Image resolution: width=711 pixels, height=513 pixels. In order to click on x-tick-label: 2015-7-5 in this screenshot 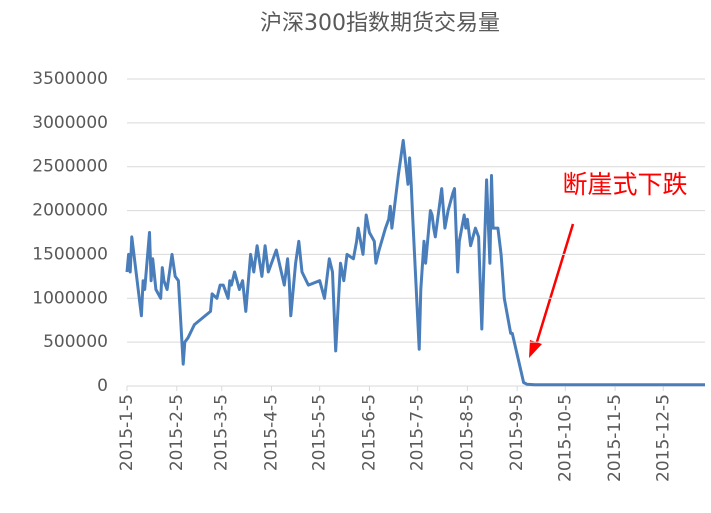, I will do `click(418, 432)`.